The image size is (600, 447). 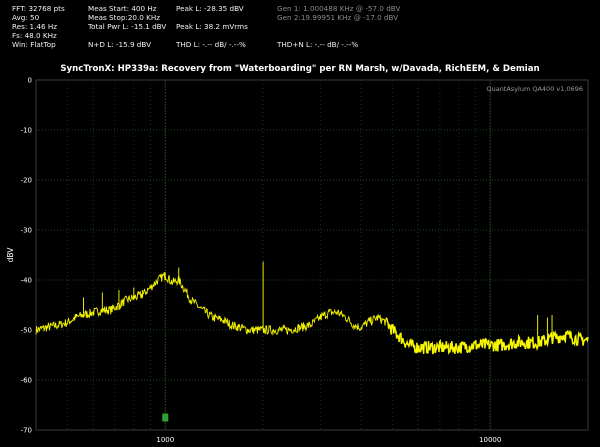 What do you see at coordinates (26, 131) in the screenshot?
I see `y-tick-label: -10` at bounding box center [26, 131].